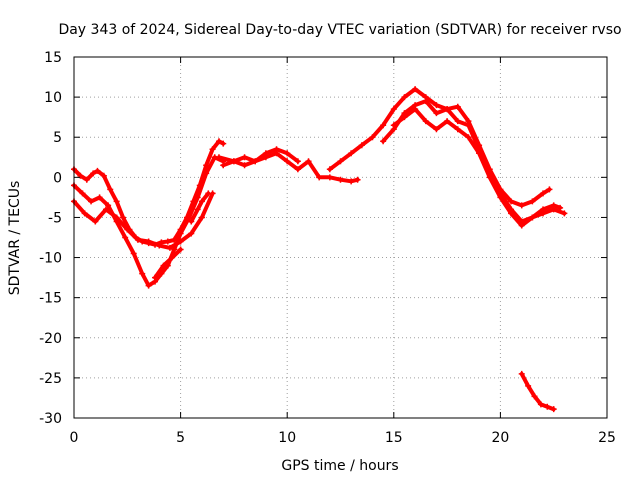 Image resolution: width=640 pixels, height=480 pixels. What do you see at coordinates (15, 238) in the screenshot?
I see `y-axis-label: SDTVAR / TECUs` at bounding box center [15, 238].